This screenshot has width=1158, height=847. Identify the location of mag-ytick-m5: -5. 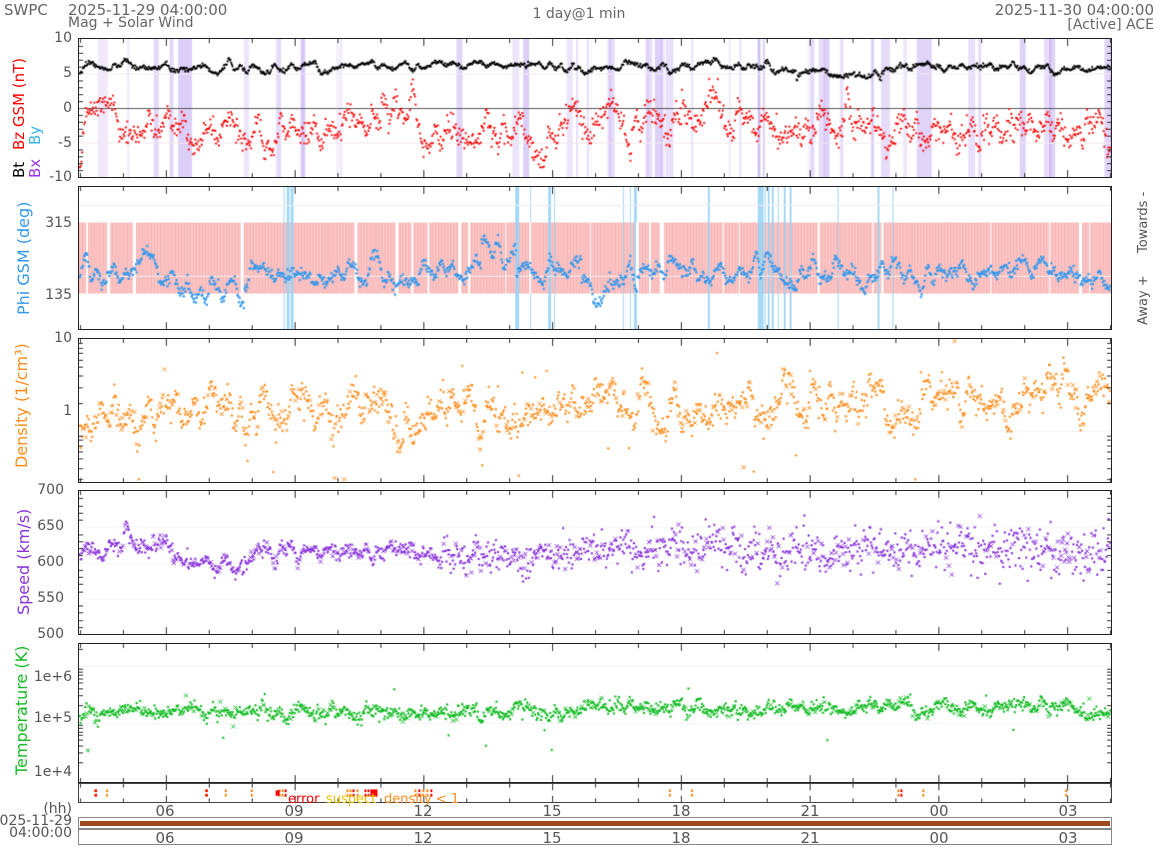
(65, 143).